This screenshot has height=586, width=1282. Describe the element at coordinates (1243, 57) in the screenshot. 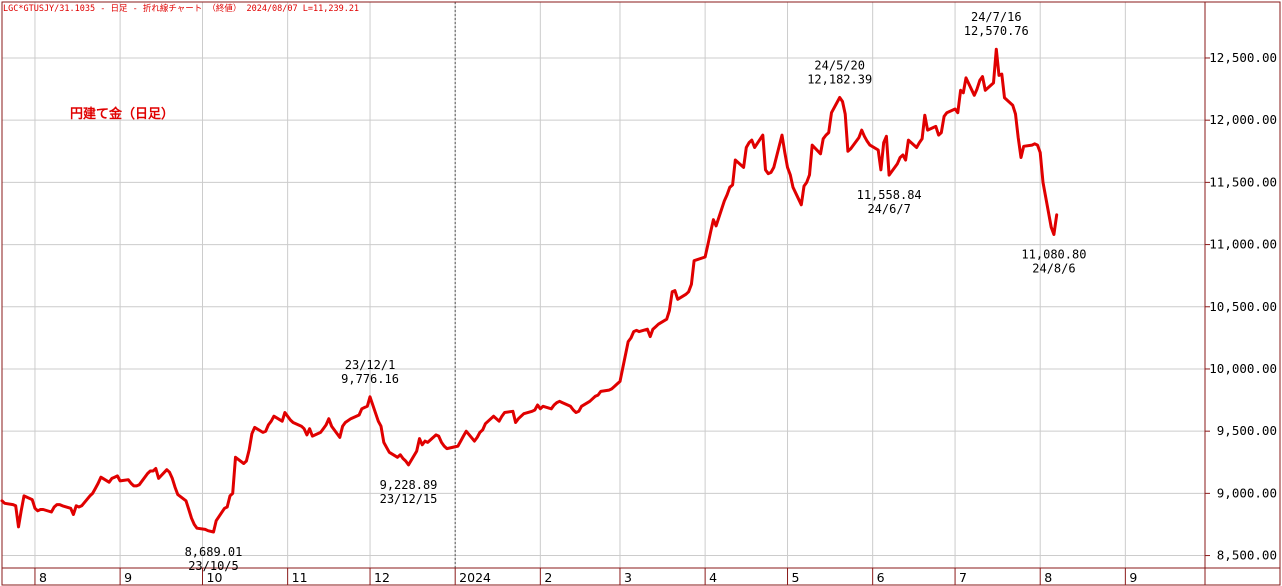

I see `y-tick-label: 12,500.00` at that location.